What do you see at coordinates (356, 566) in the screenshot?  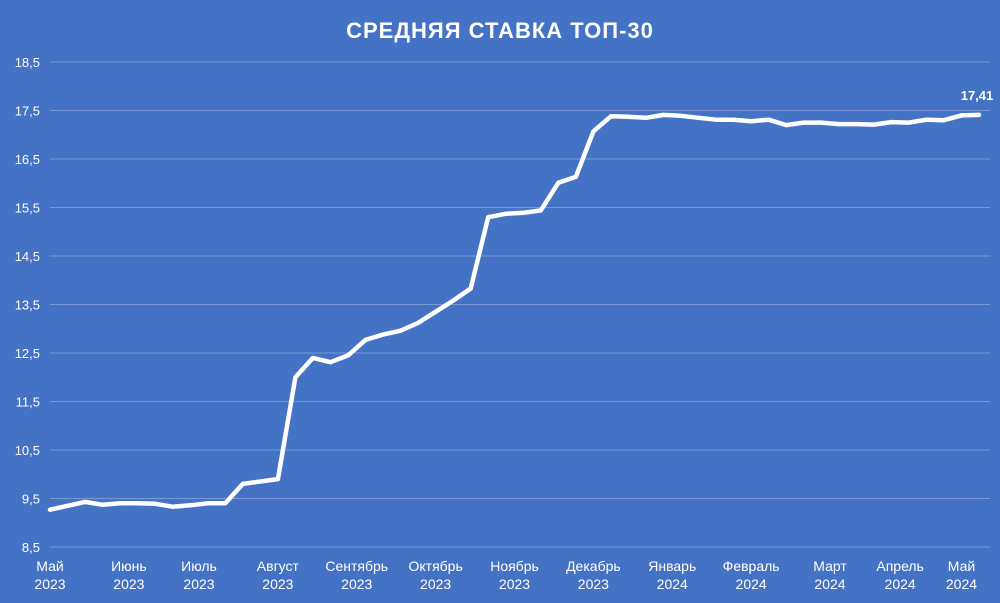 I see `x-tick-label: Сентябрь` at bounding box center [356, 566].